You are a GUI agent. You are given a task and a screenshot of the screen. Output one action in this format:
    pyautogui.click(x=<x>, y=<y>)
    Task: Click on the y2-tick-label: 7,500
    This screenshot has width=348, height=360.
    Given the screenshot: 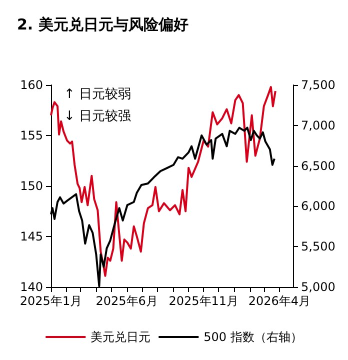 What is the action you would take?
    pyautogui.click(x=318, y=85)
    